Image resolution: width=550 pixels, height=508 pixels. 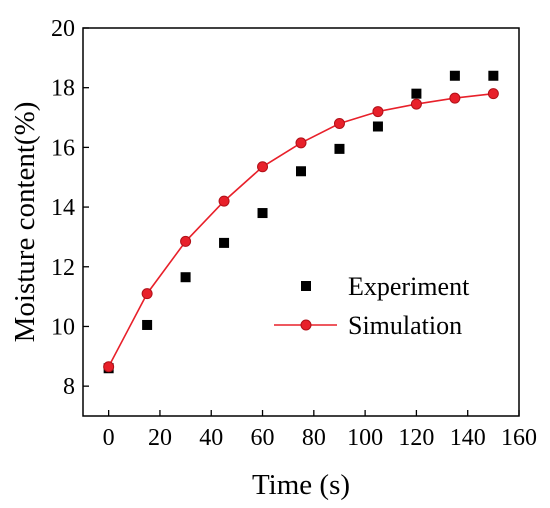 I want to click on legend-label-experiment: Experiment, so click(x=409, y=286).